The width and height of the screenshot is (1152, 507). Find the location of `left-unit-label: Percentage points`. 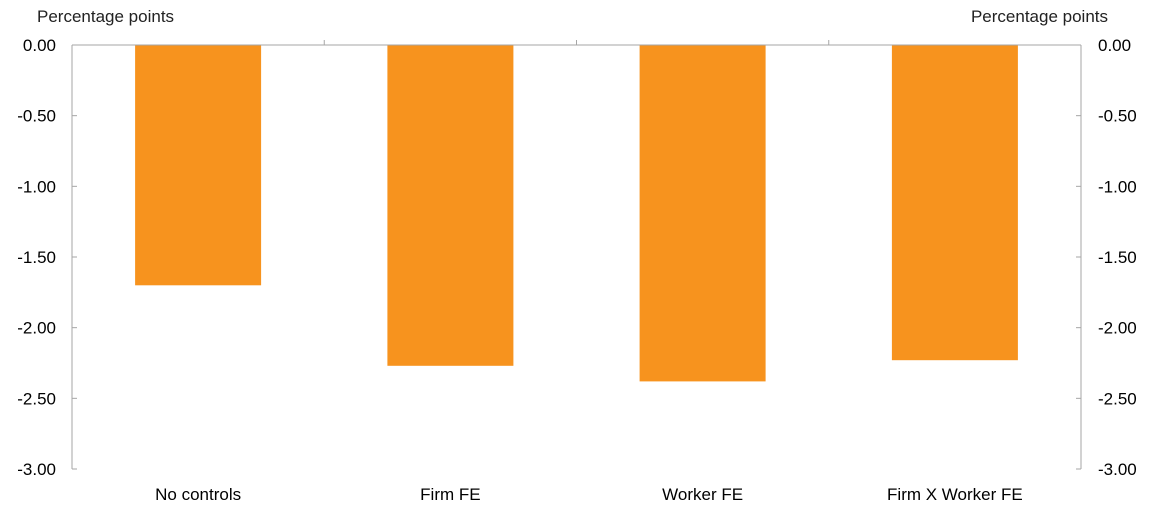

left-unit-label: Percentage points is located at coordinates (105, 16).